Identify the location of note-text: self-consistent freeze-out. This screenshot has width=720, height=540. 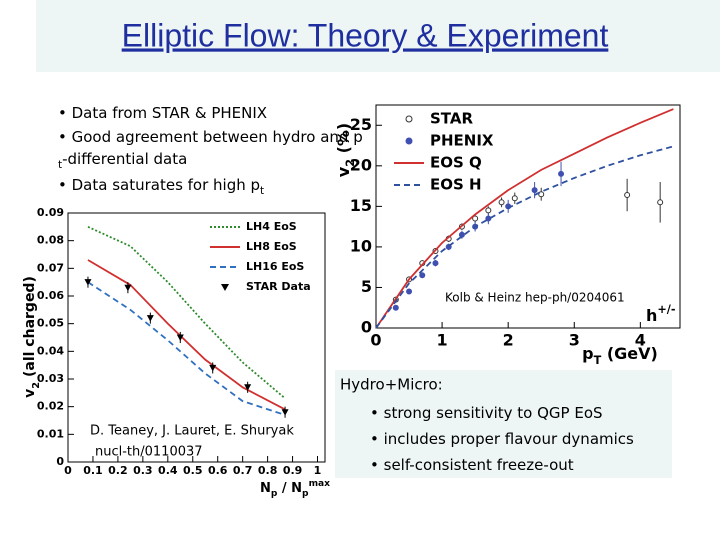
(479, 465).